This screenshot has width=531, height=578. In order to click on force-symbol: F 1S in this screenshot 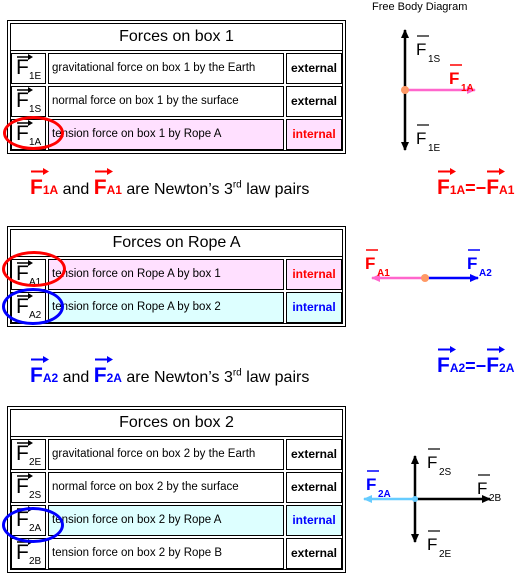, I will do `click(28, 101)`.